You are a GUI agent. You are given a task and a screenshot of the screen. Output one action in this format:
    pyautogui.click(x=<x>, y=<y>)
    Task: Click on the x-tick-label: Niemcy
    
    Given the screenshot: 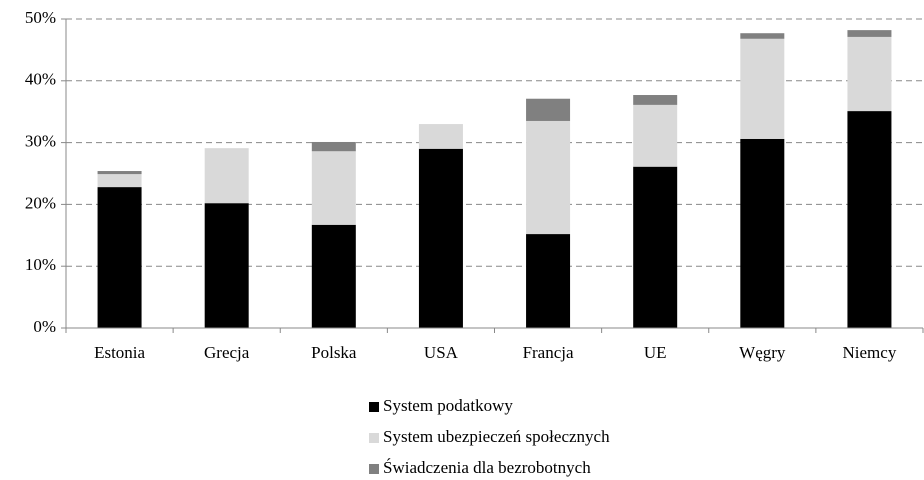 What is the action you would take?
    pyautogui.click(x=870, y=352)
    